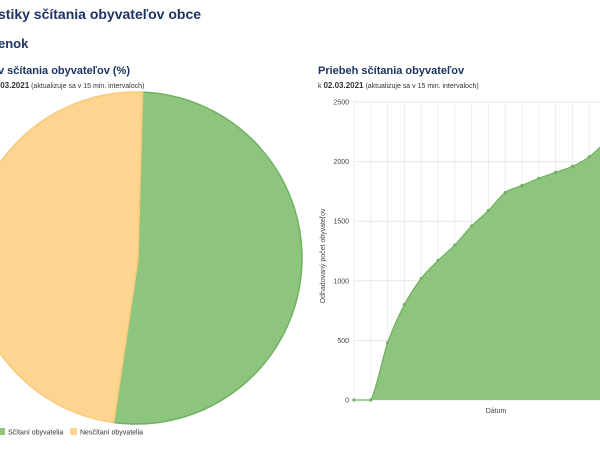  Describe the element at coordinates (111, 433) in the screenshot. I see `legend-label: Nesčítaní obyvatelia` at that location.